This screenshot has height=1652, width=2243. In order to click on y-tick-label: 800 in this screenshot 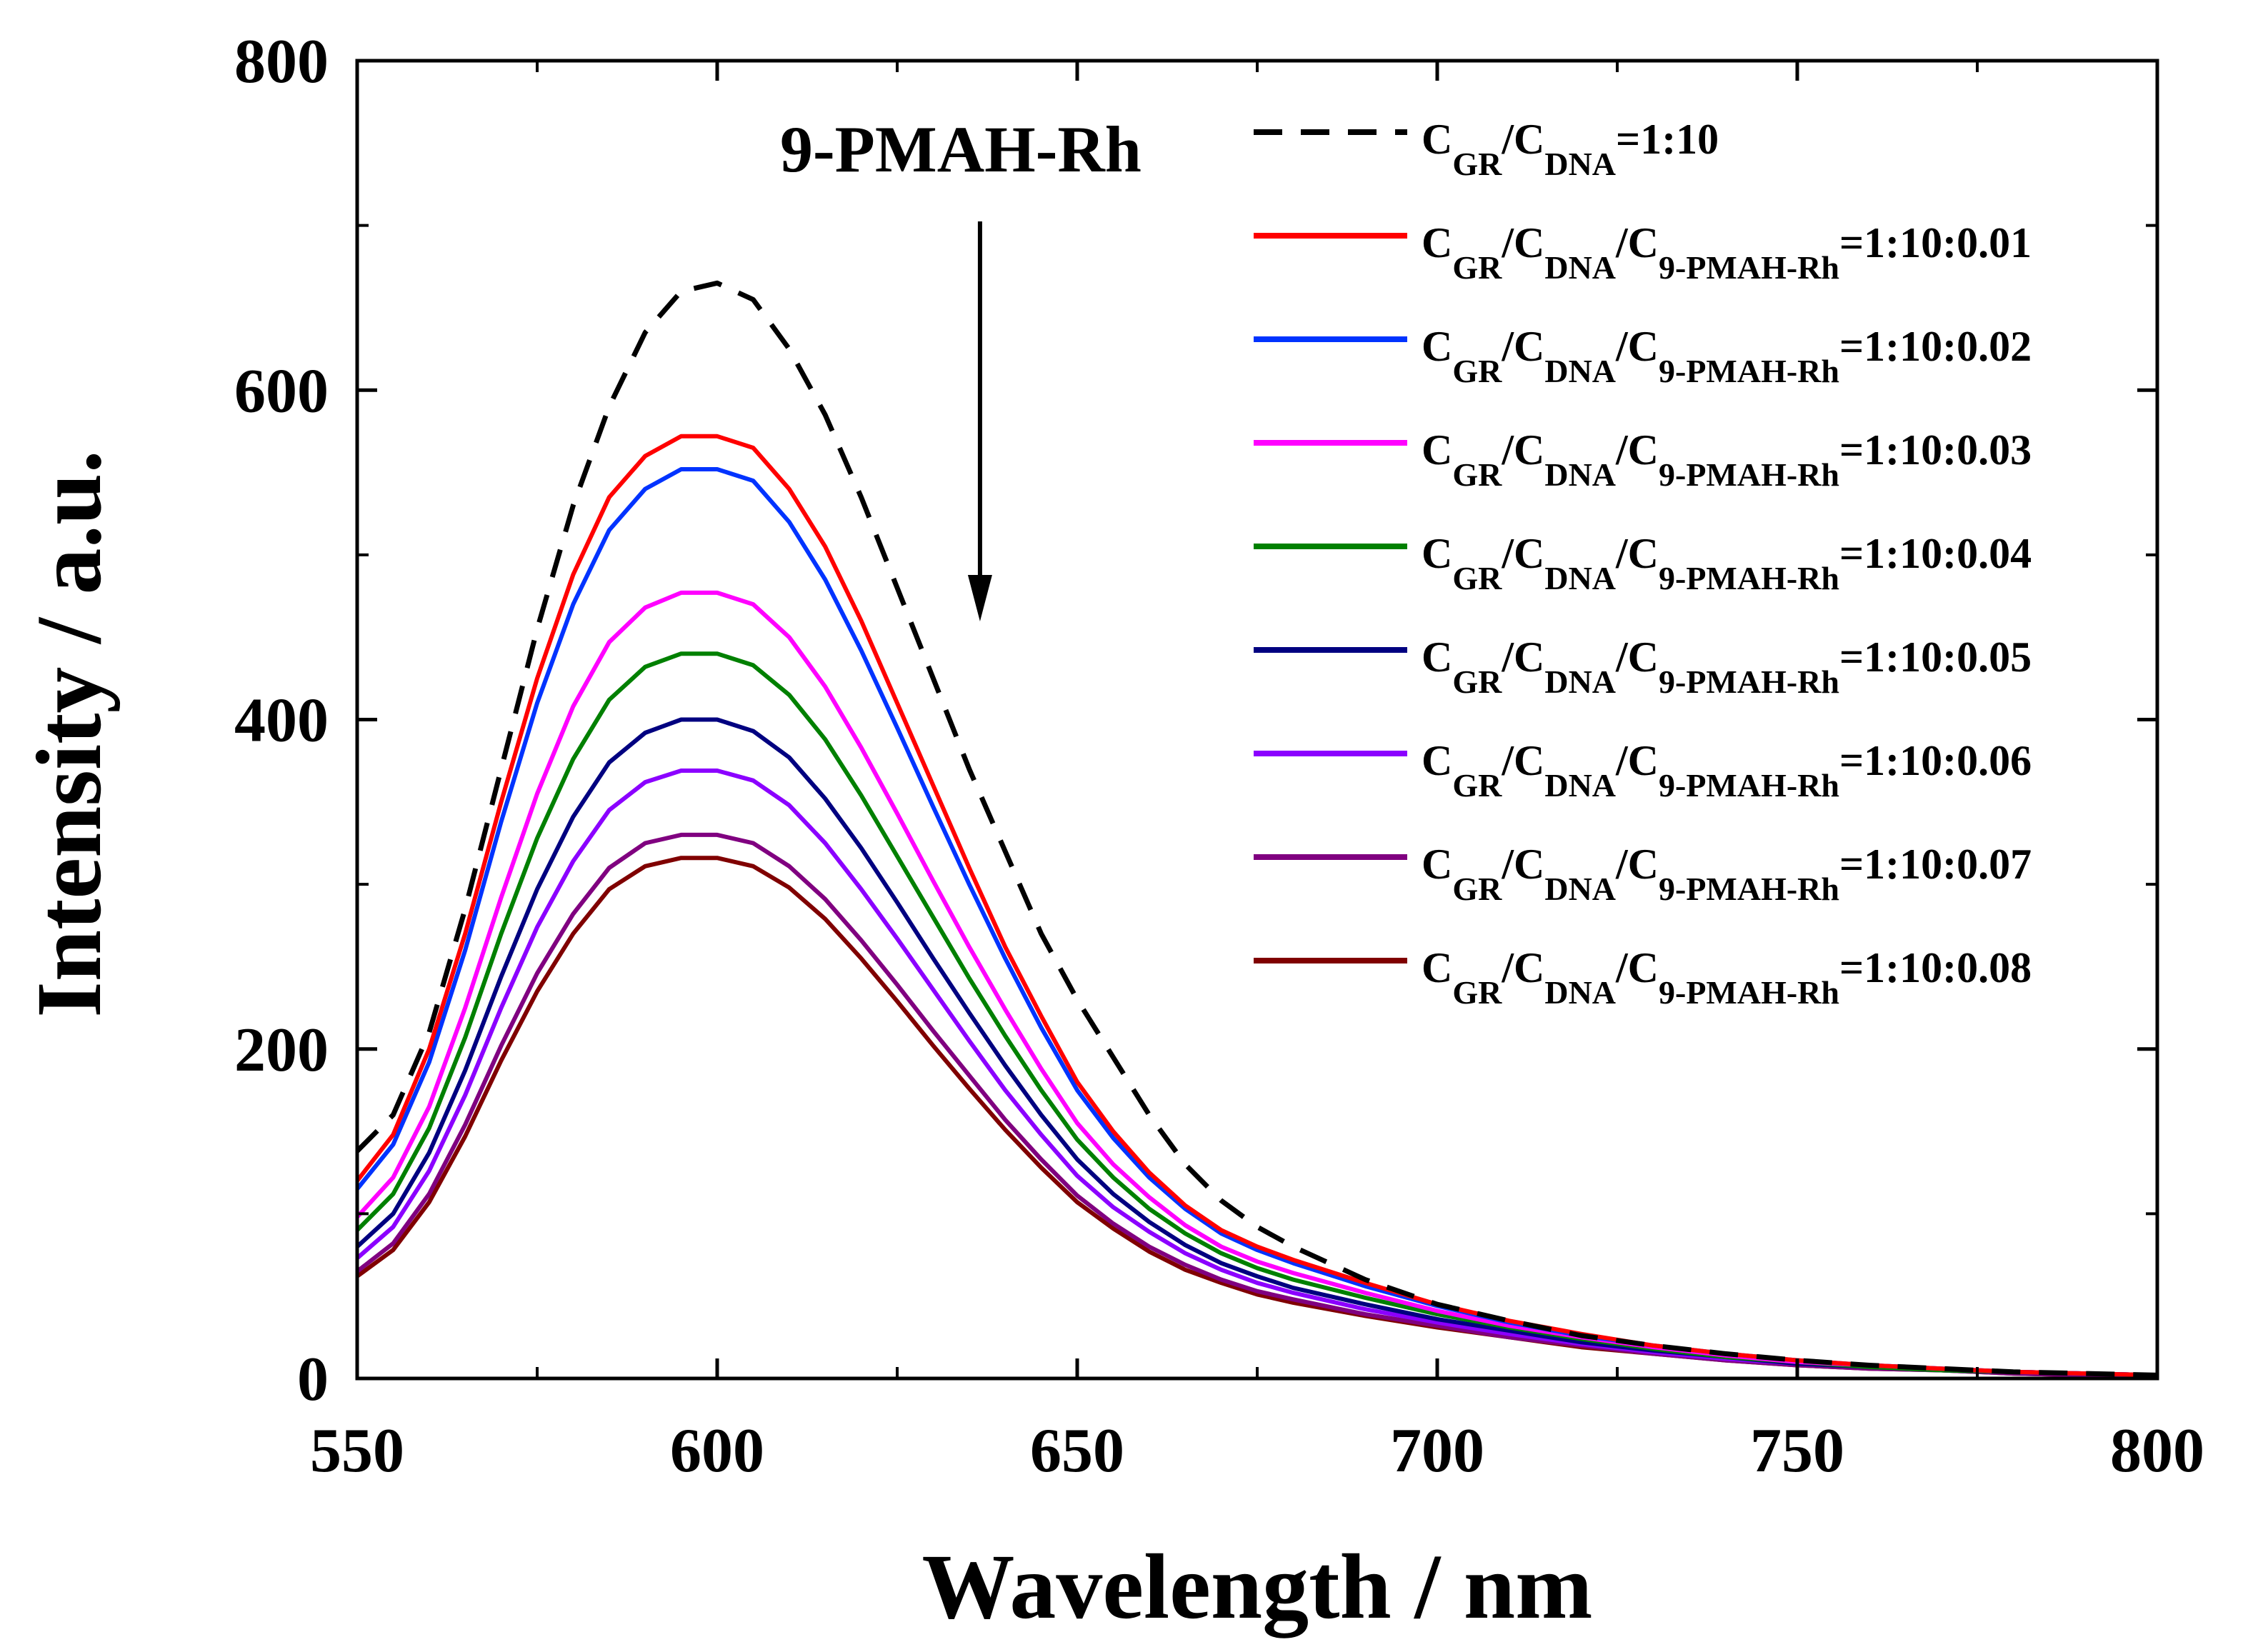, I will do `click(281, 61)`.